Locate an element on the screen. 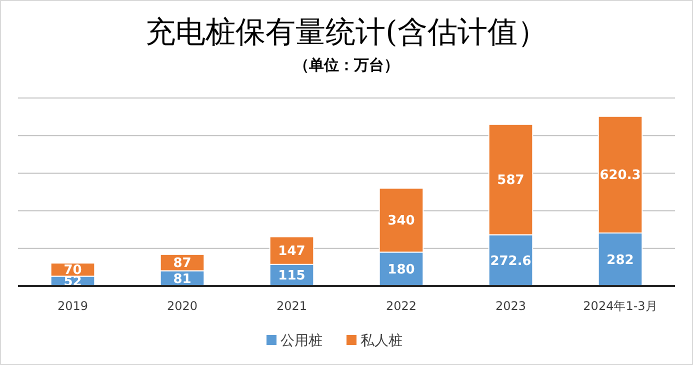 The height and width of the screenshot is (365, 693). data-label: 282 is located at coordinates (620, 260).